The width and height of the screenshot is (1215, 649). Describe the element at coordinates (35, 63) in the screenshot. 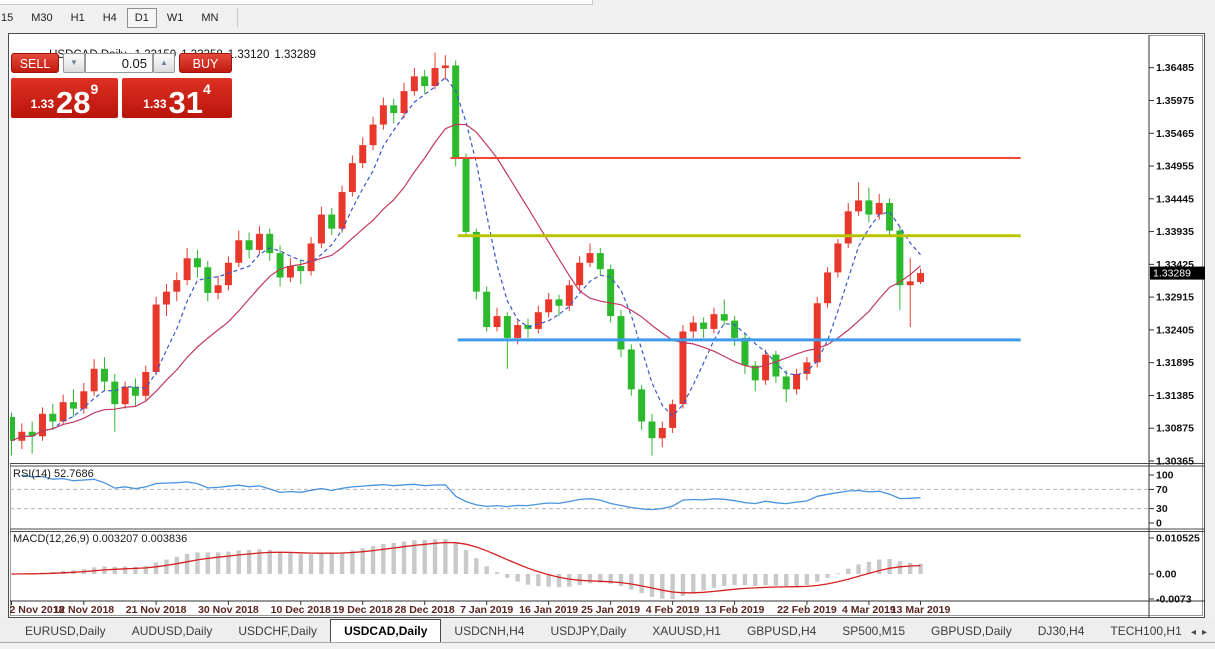

I see `sell-button: SELL` at that location.